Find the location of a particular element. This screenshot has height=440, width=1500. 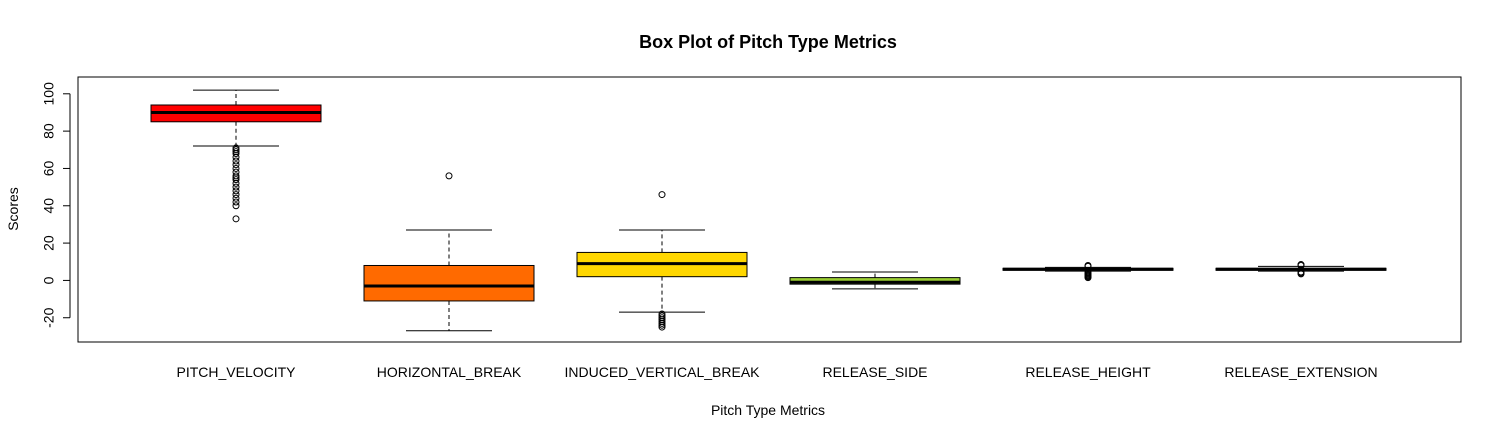

x-category-label: PITCH_VELOCITY is located at coordinates (236, 372).